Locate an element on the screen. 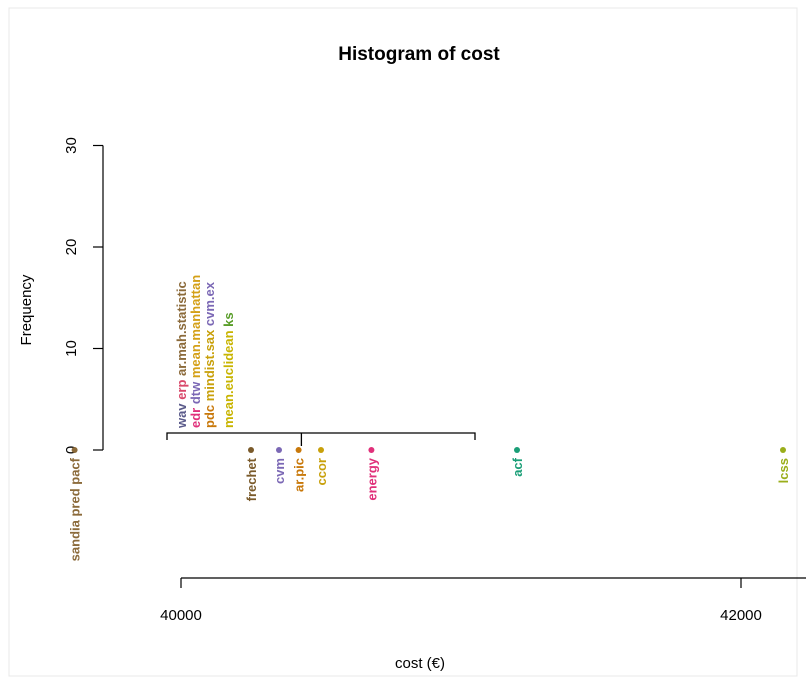  annotation-label-above: mean.euclidean is located at coordinates (228, 379).